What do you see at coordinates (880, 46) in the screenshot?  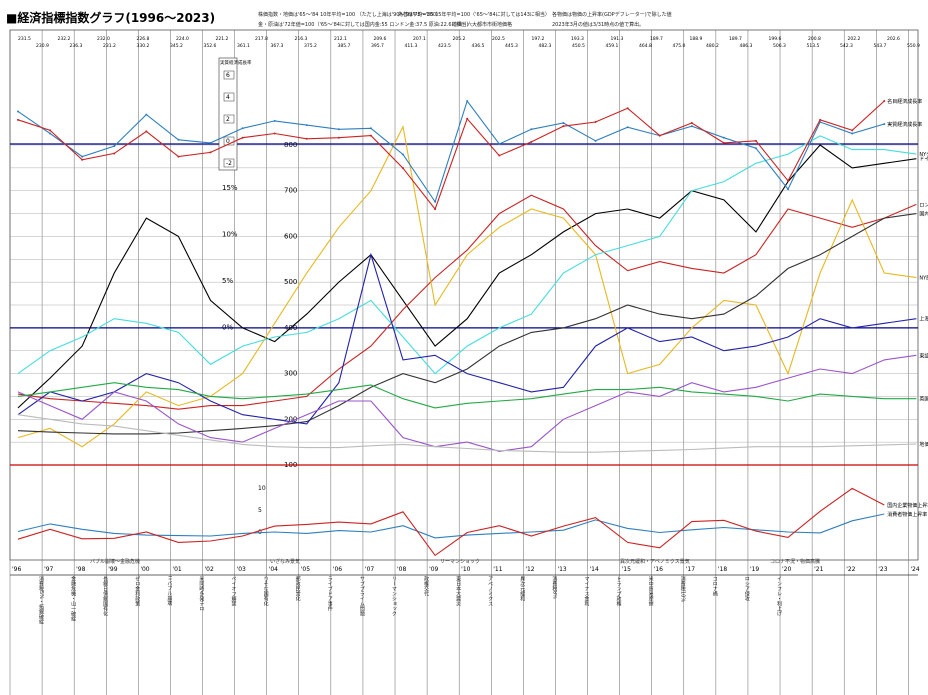 I see `top-value: 543.7` at bounding box center [880, 46].